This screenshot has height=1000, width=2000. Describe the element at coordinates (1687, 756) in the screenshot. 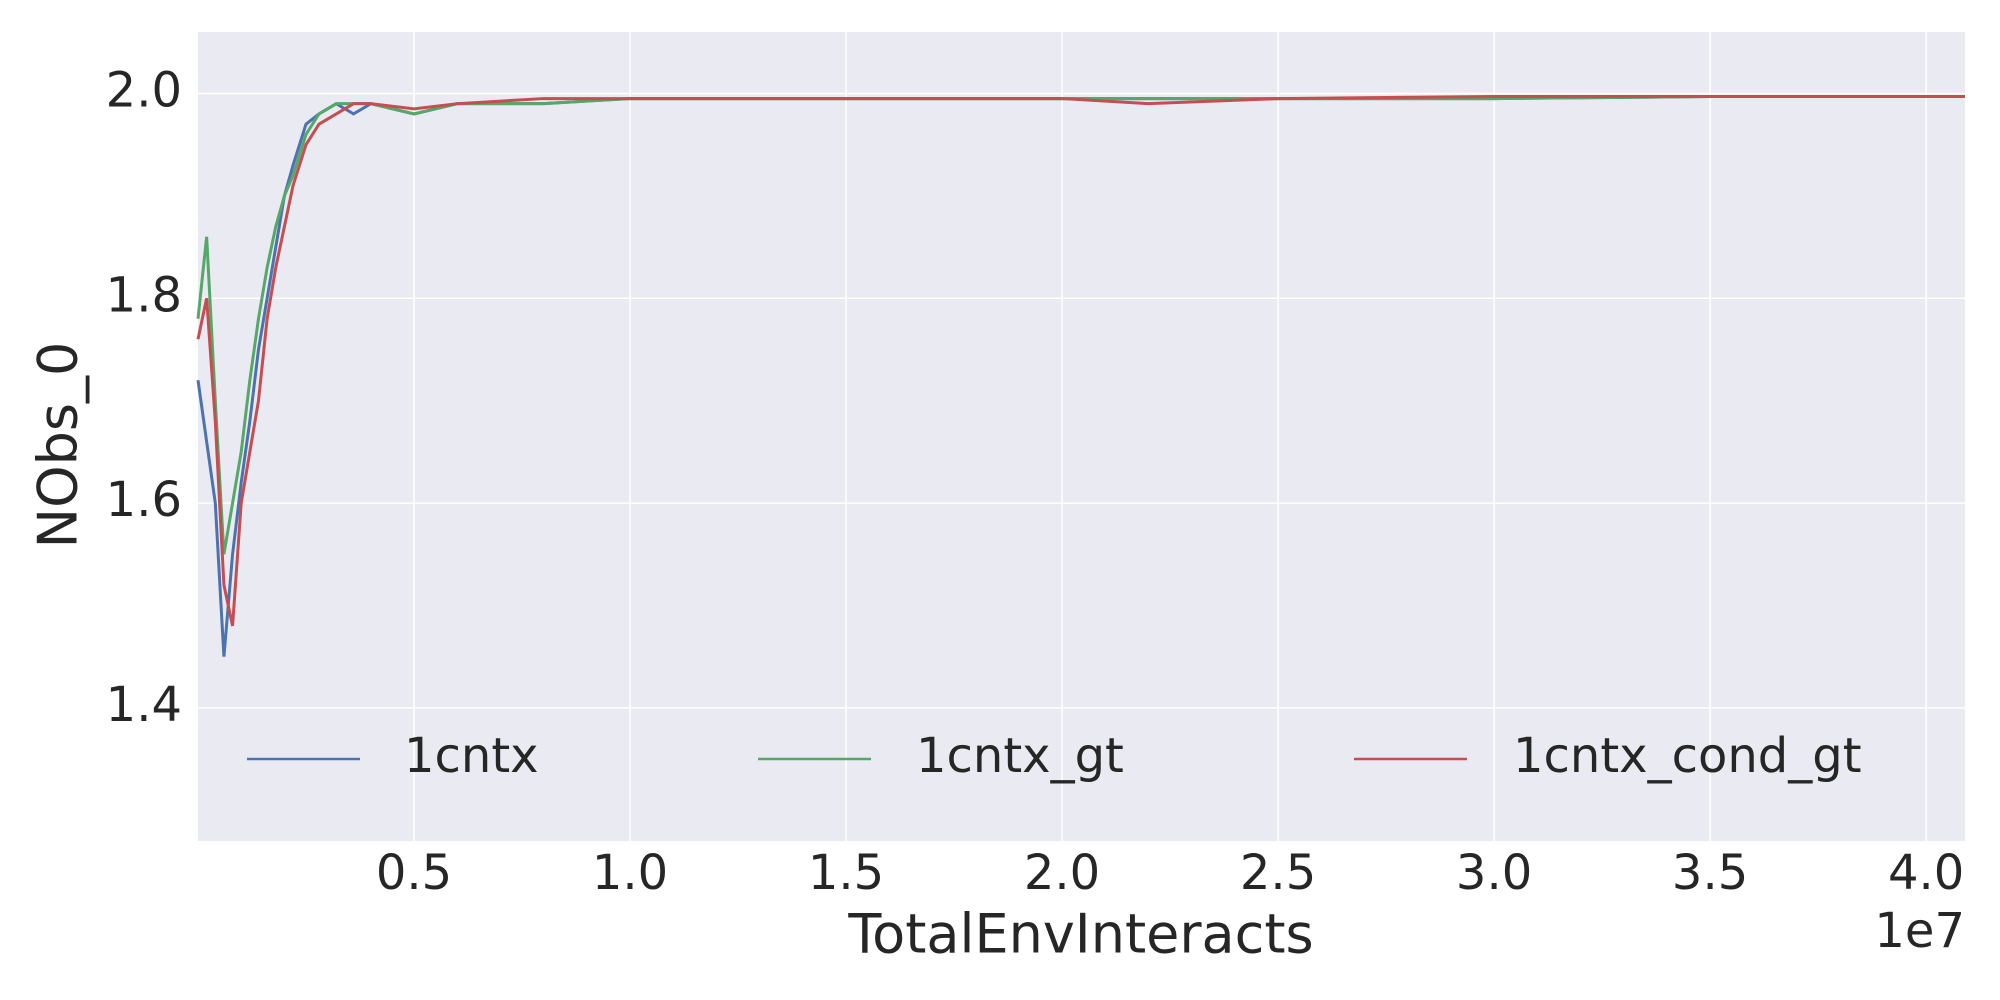

I see `legend-label: 1cntx_cond_gt` at that location.